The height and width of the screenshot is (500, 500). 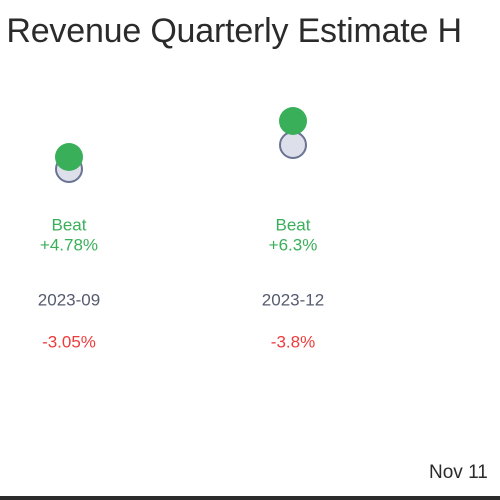 I want to click on change-percent-label: -3.8%, so click(x=293, y=341).